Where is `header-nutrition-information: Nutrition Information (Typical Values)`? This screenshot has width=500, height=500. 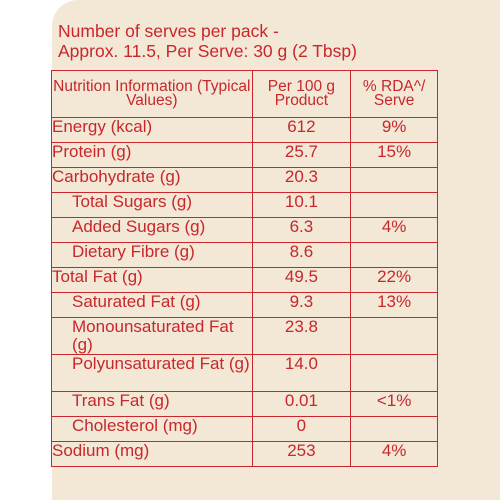 header-nutrition-information: Nutrition Information (Typical Values) is located at coordinates (152, 94).